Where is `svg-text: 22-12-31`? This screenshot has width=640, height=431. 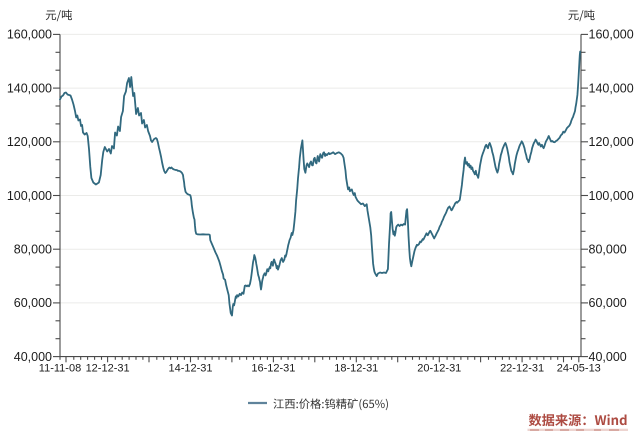 svg-text: 22-12-31 is located at coordinates (522, 369).